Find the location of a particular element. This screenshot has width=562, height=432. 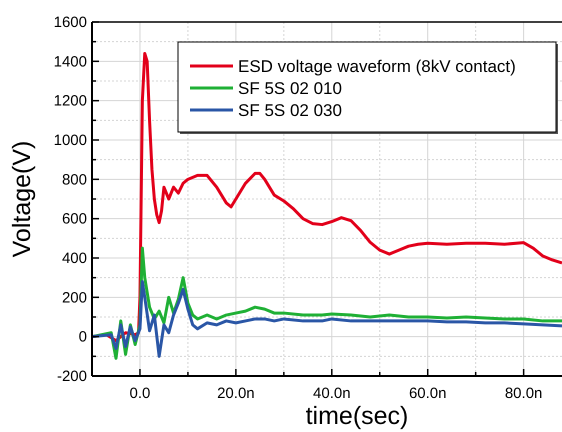

y-tick-label: 1600 is located at coordinates (70, 22).